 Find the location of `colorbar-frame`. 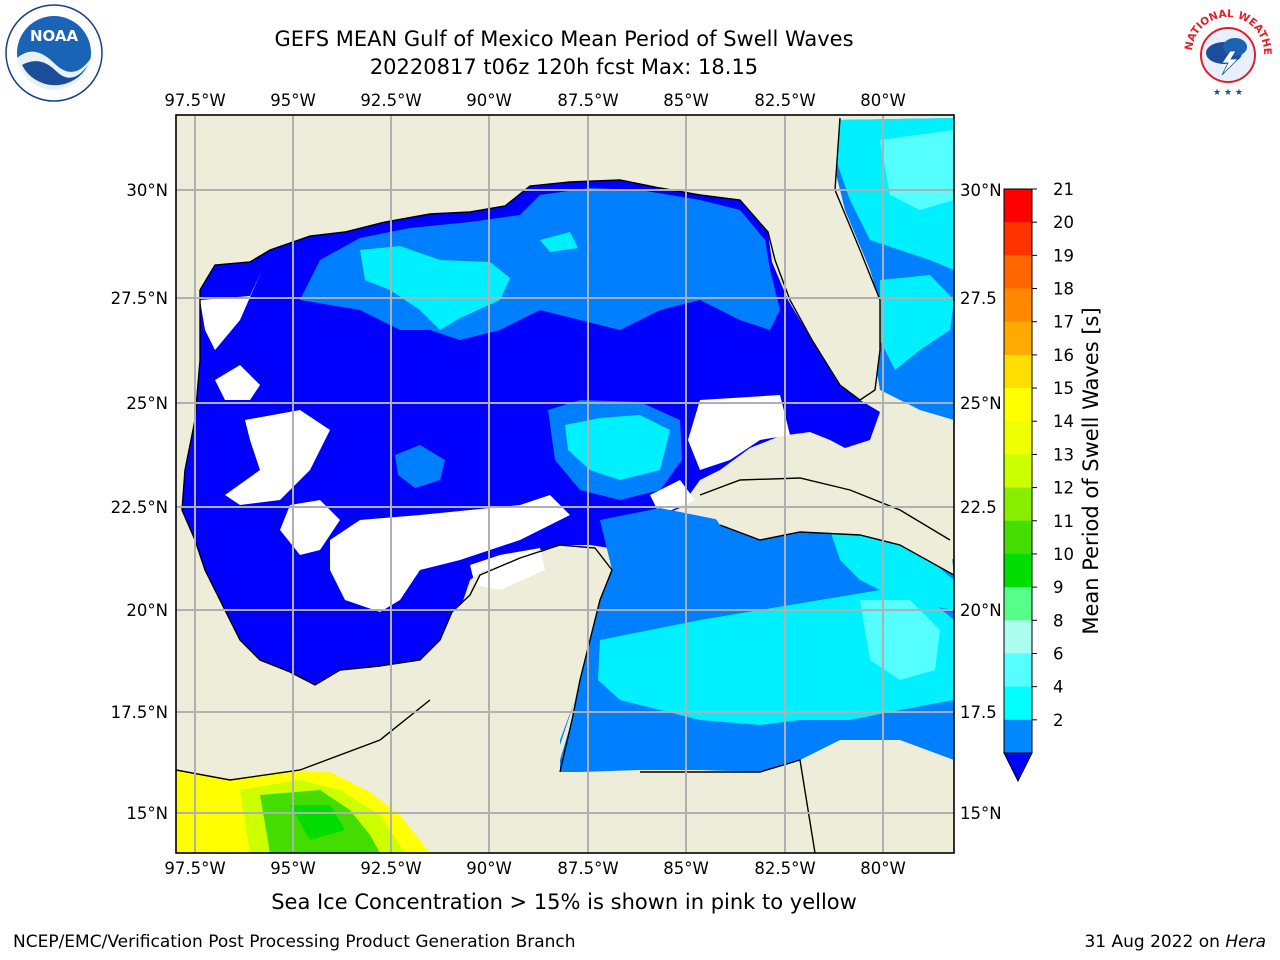

colorbar-frame is located at coordinates (1018, 471).